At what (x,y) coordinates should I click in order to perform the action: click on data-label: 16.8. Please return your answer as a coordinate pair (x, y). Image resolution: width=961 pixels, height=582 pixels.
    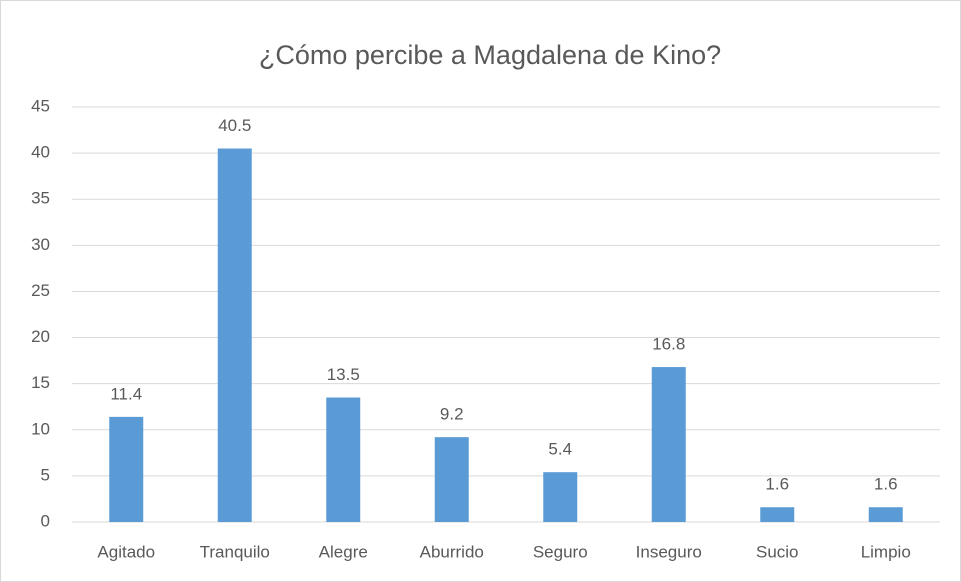
    Looking at the image, I should click on (668, 344).